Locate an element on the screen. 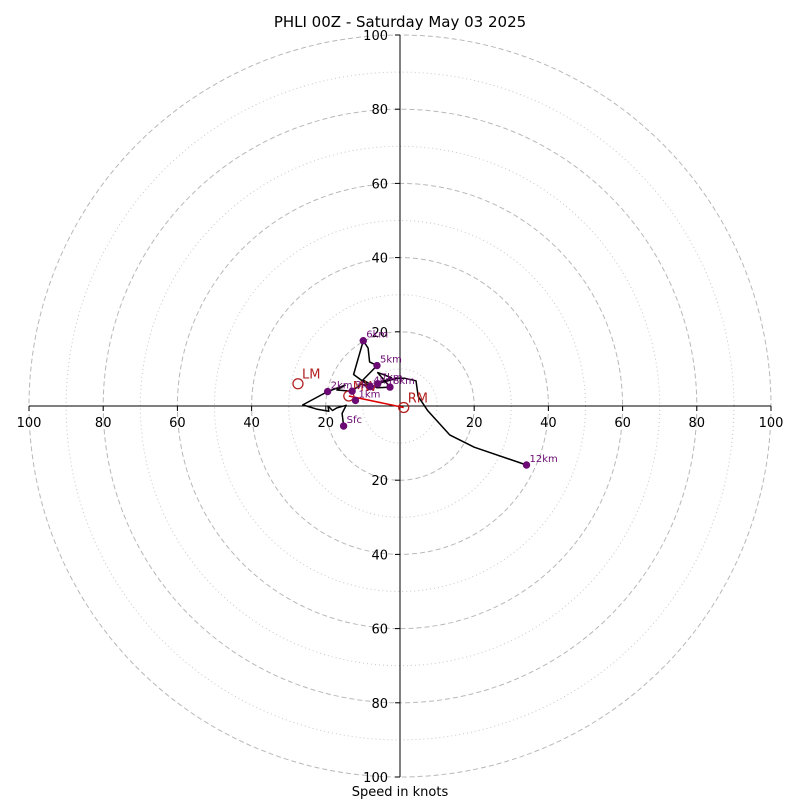  height-marker-6km is located at coordinates (363, 341).